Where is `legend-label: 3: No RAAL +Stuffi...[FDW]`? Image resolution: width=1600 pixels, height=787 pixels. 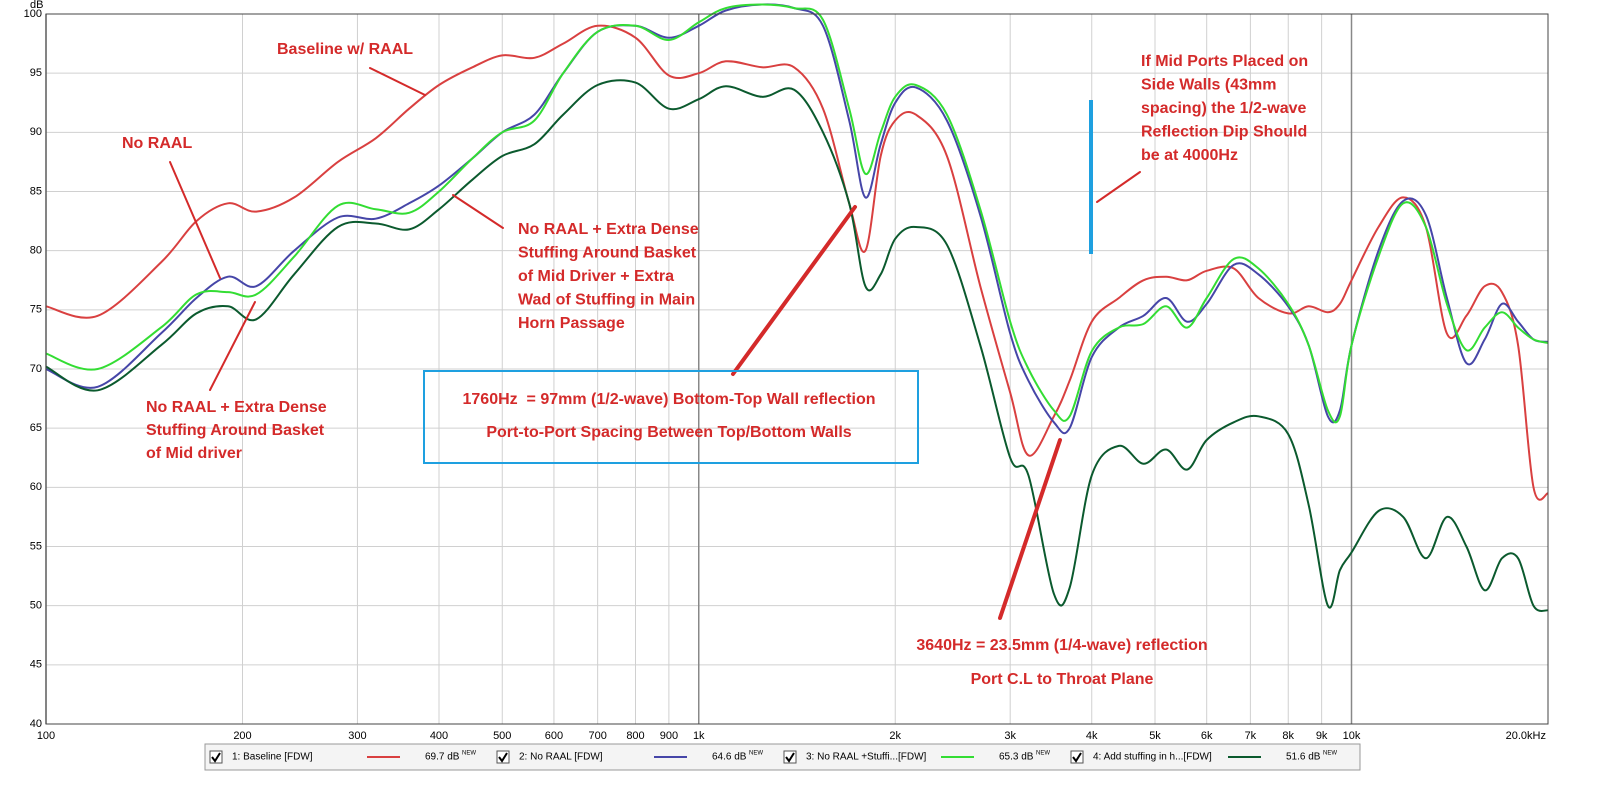
legend-label: 3: No RAAL +Stuffi...[FDW] is located at coordinates (866, 757).